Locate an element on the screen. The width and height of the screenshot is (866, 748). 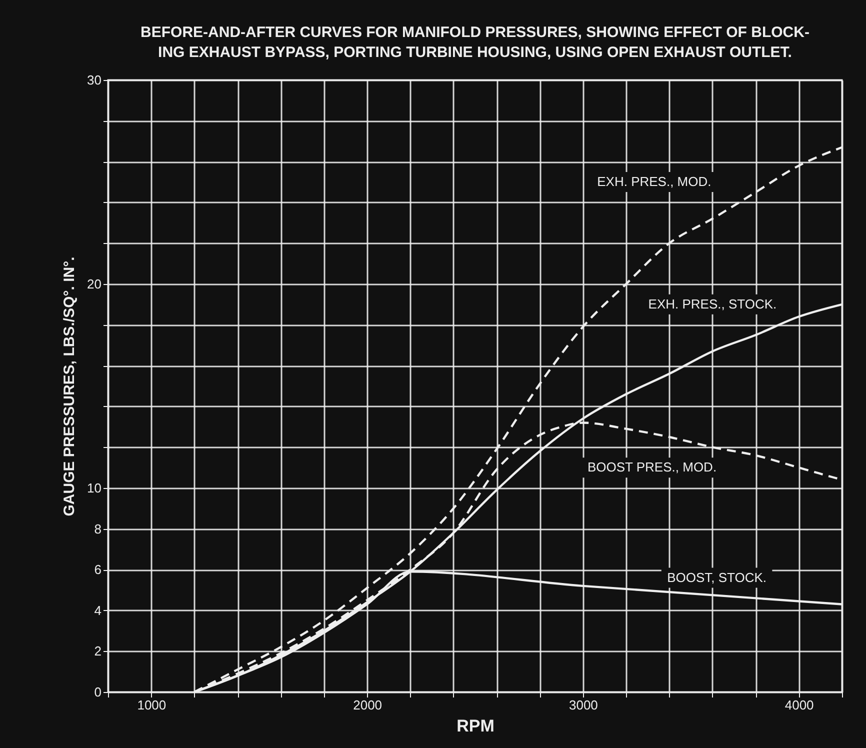
x-tick-label: 3000 is located at coordinates (583, 705).